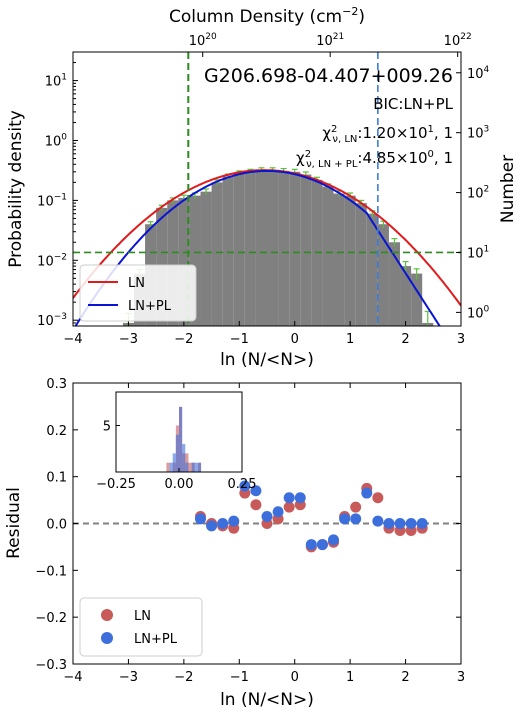 Image resolution: width=522 pixels, height=714 pixels. What do you see at coordinates (413, 104) in the screenshot?
I see `bic-annotation: BIC:LN+PL` at bounding box center [413, 104].